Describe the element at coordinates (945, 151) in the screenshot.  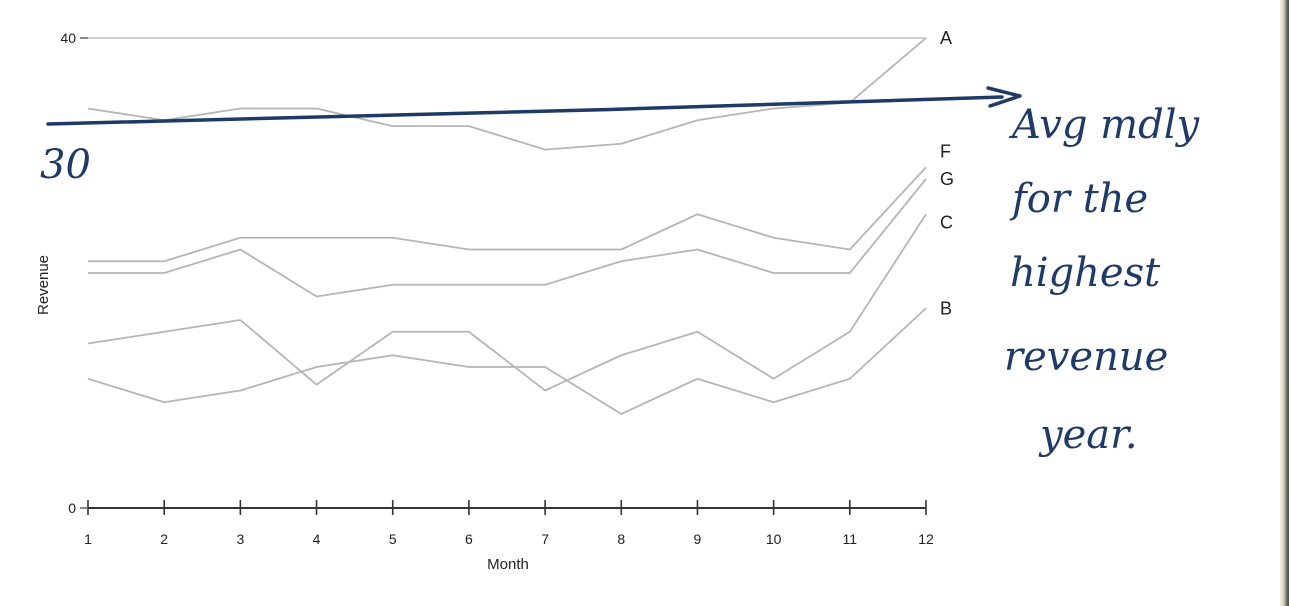
I see `series-label-f: F` at that location.